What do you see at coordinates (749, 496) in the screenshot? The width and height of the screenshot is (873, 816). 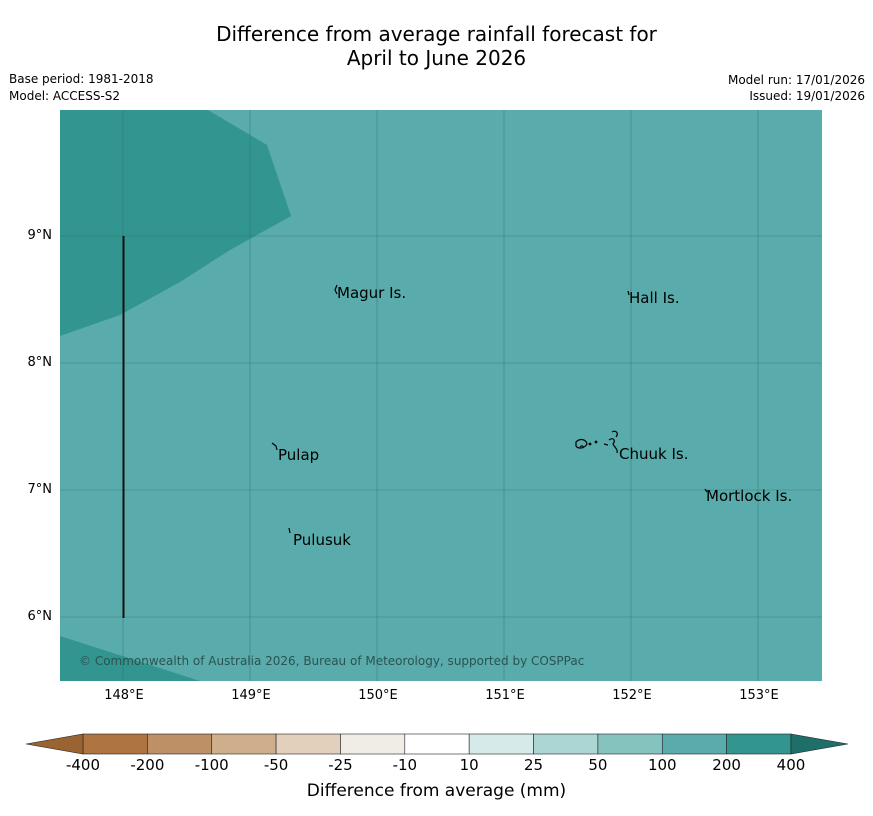 I see `place-label-mortlock: Mortlock Is.` at bounding box center [749, 496].